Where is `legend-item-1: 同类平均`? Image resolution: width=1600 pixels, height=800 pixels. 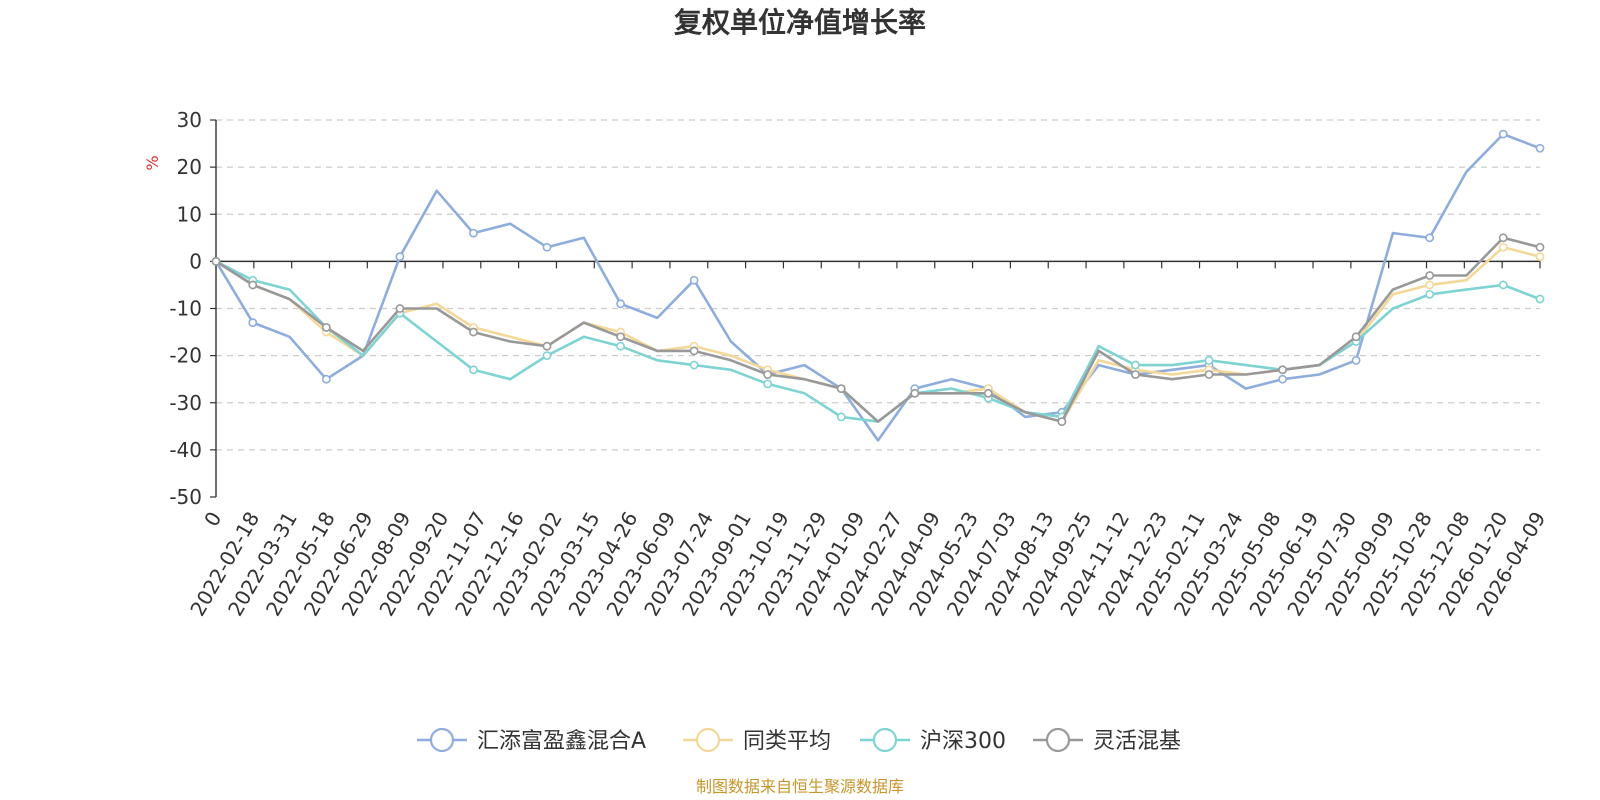 legend-item-1: 同类平均 is located at coordinates (757, 740).